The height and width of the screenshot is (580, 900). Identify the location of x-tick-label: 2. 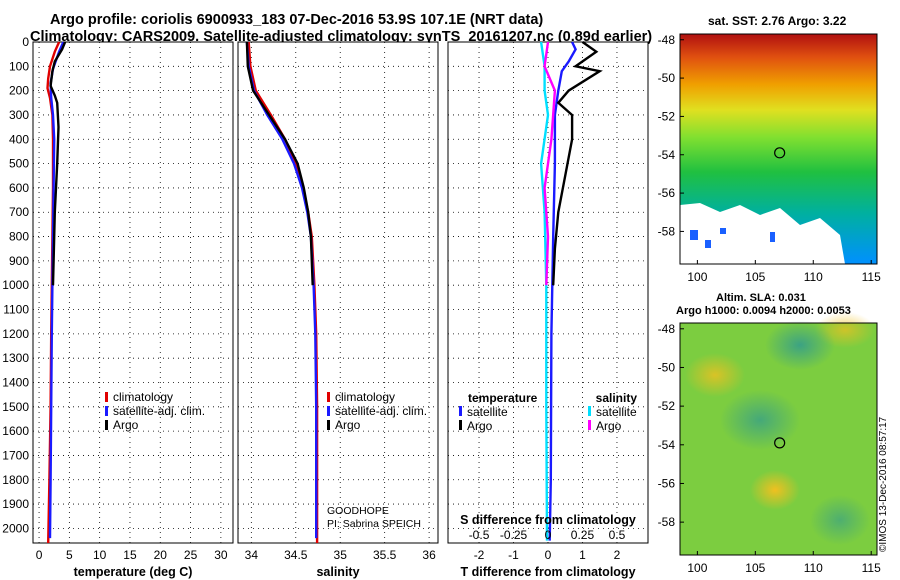
(617, 555).